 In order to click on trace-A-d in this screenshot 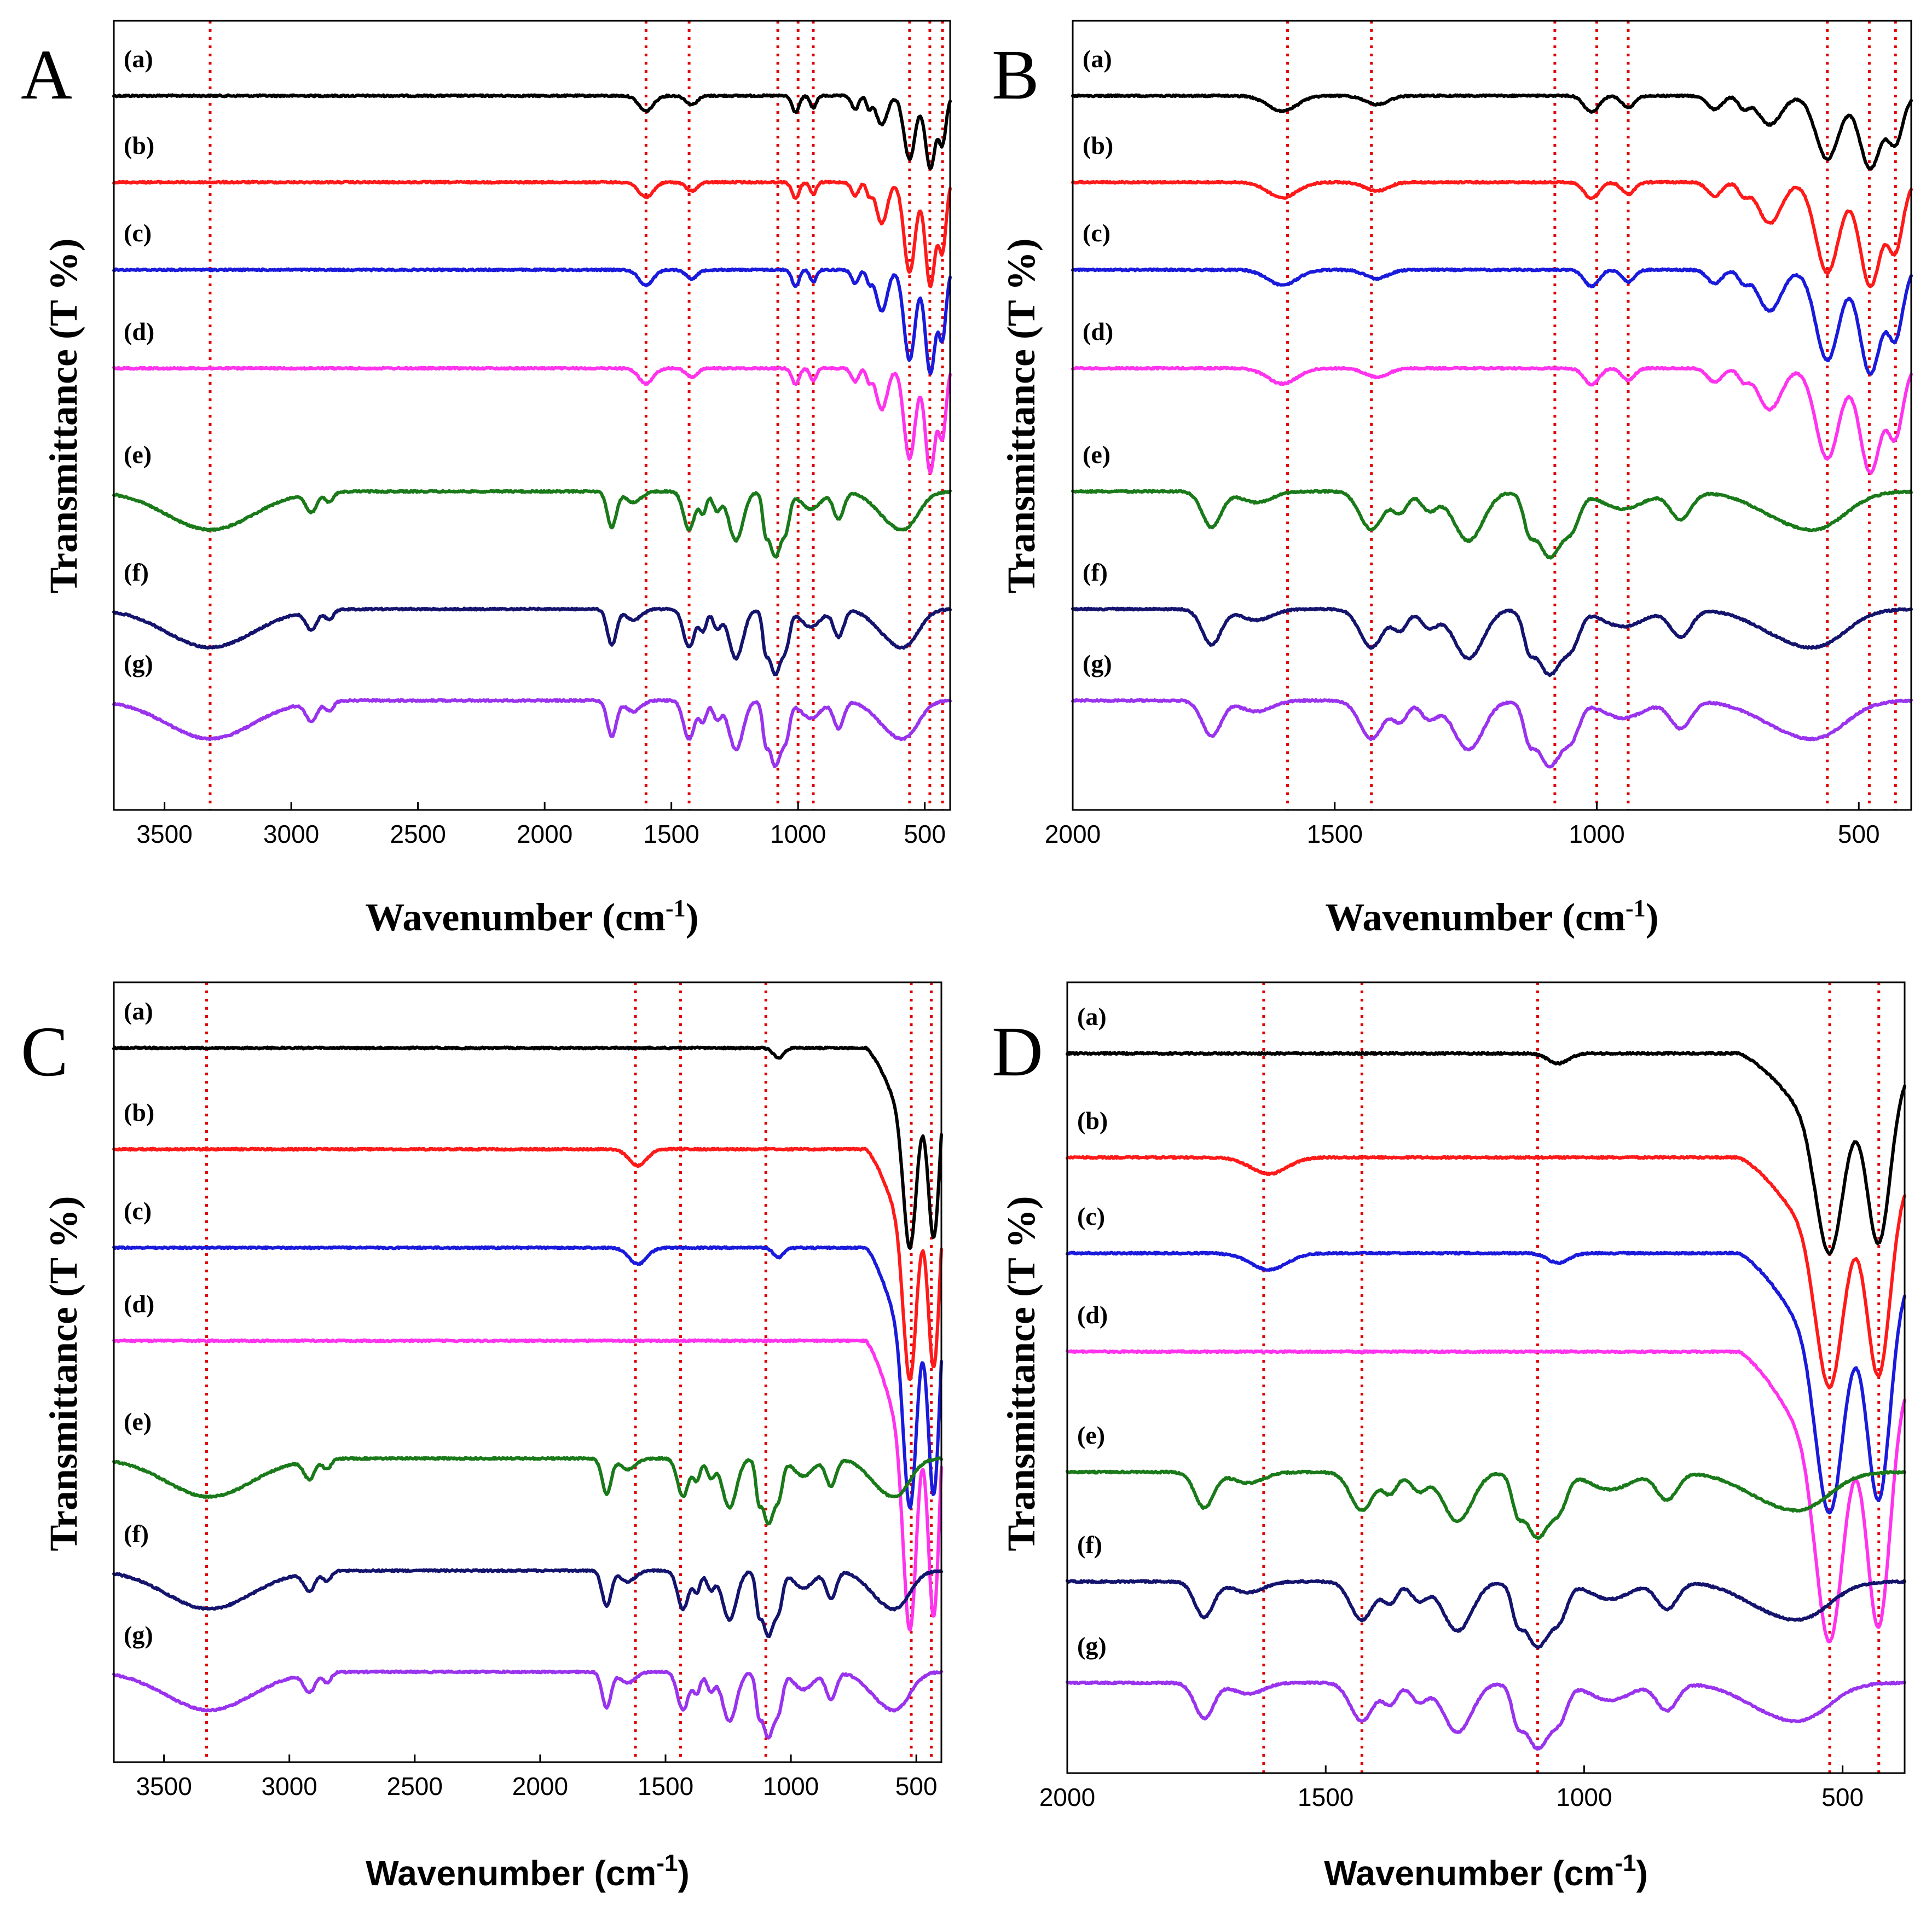, I will do `click(532, 421)`.